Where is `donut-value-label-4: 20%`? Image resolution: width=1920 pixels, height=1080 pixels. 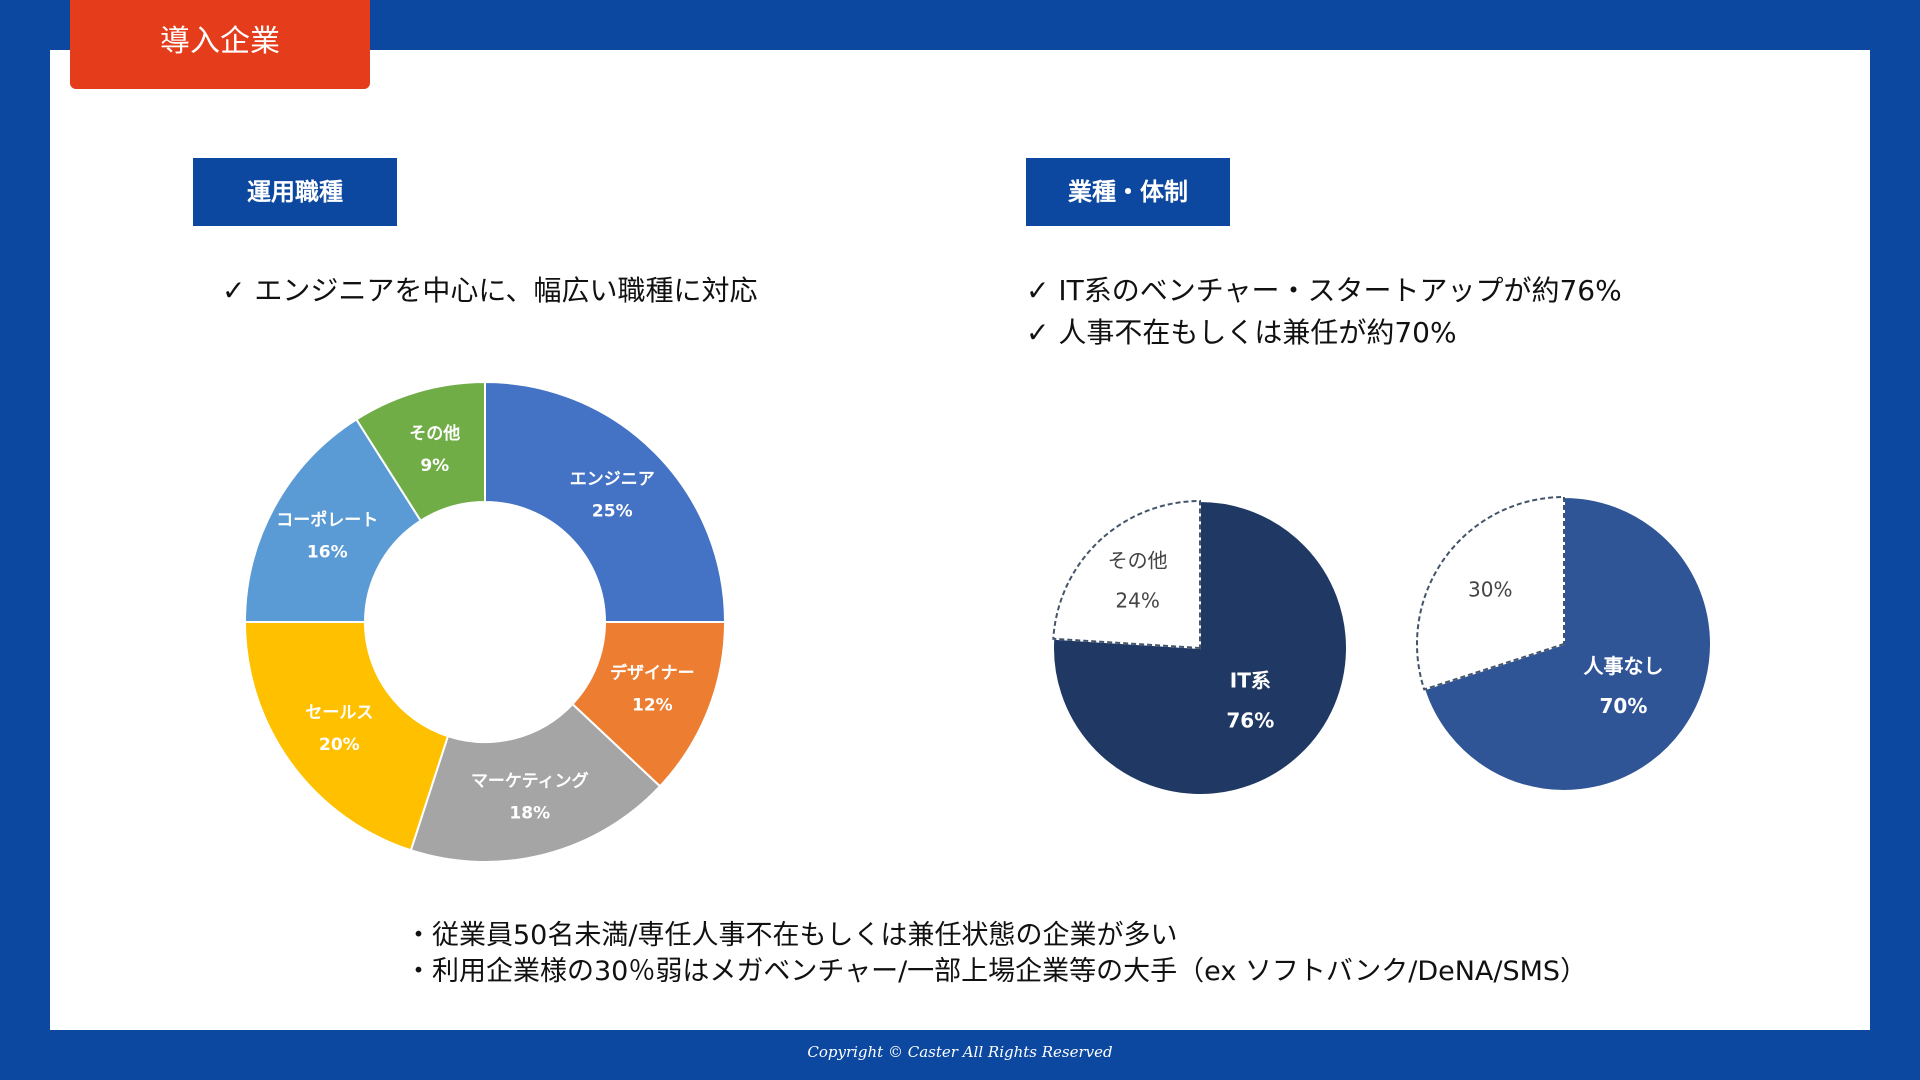 donut-value-label-4: 20% is located at coordinates (339, 745).